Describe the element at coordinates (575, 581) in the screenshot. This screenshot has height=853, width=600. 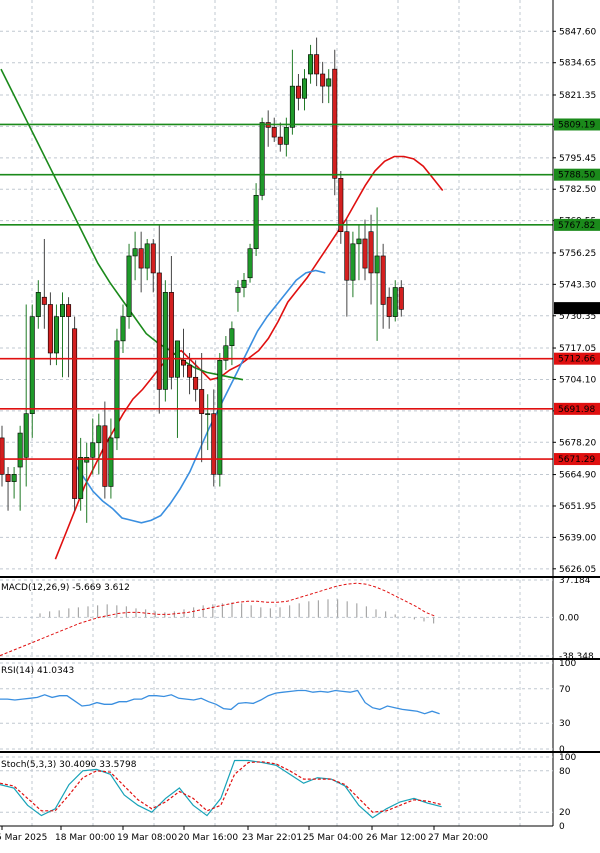
I see `macd-tick-label: 37.184` at that location.